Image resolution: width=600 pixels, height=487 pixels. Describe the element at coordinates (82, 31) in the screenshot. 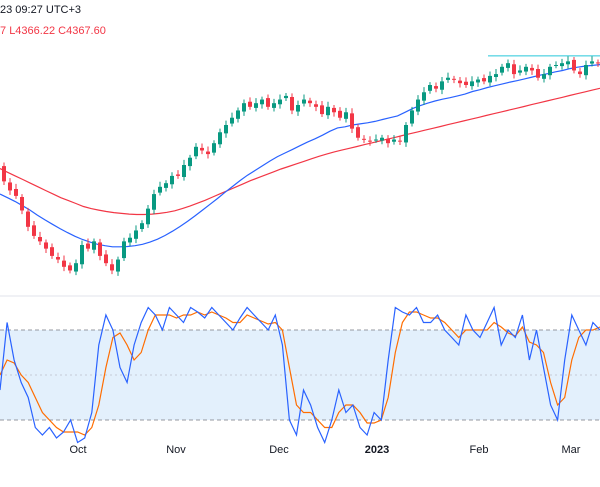

I see `ohlc-close: C4367.60` at that location.